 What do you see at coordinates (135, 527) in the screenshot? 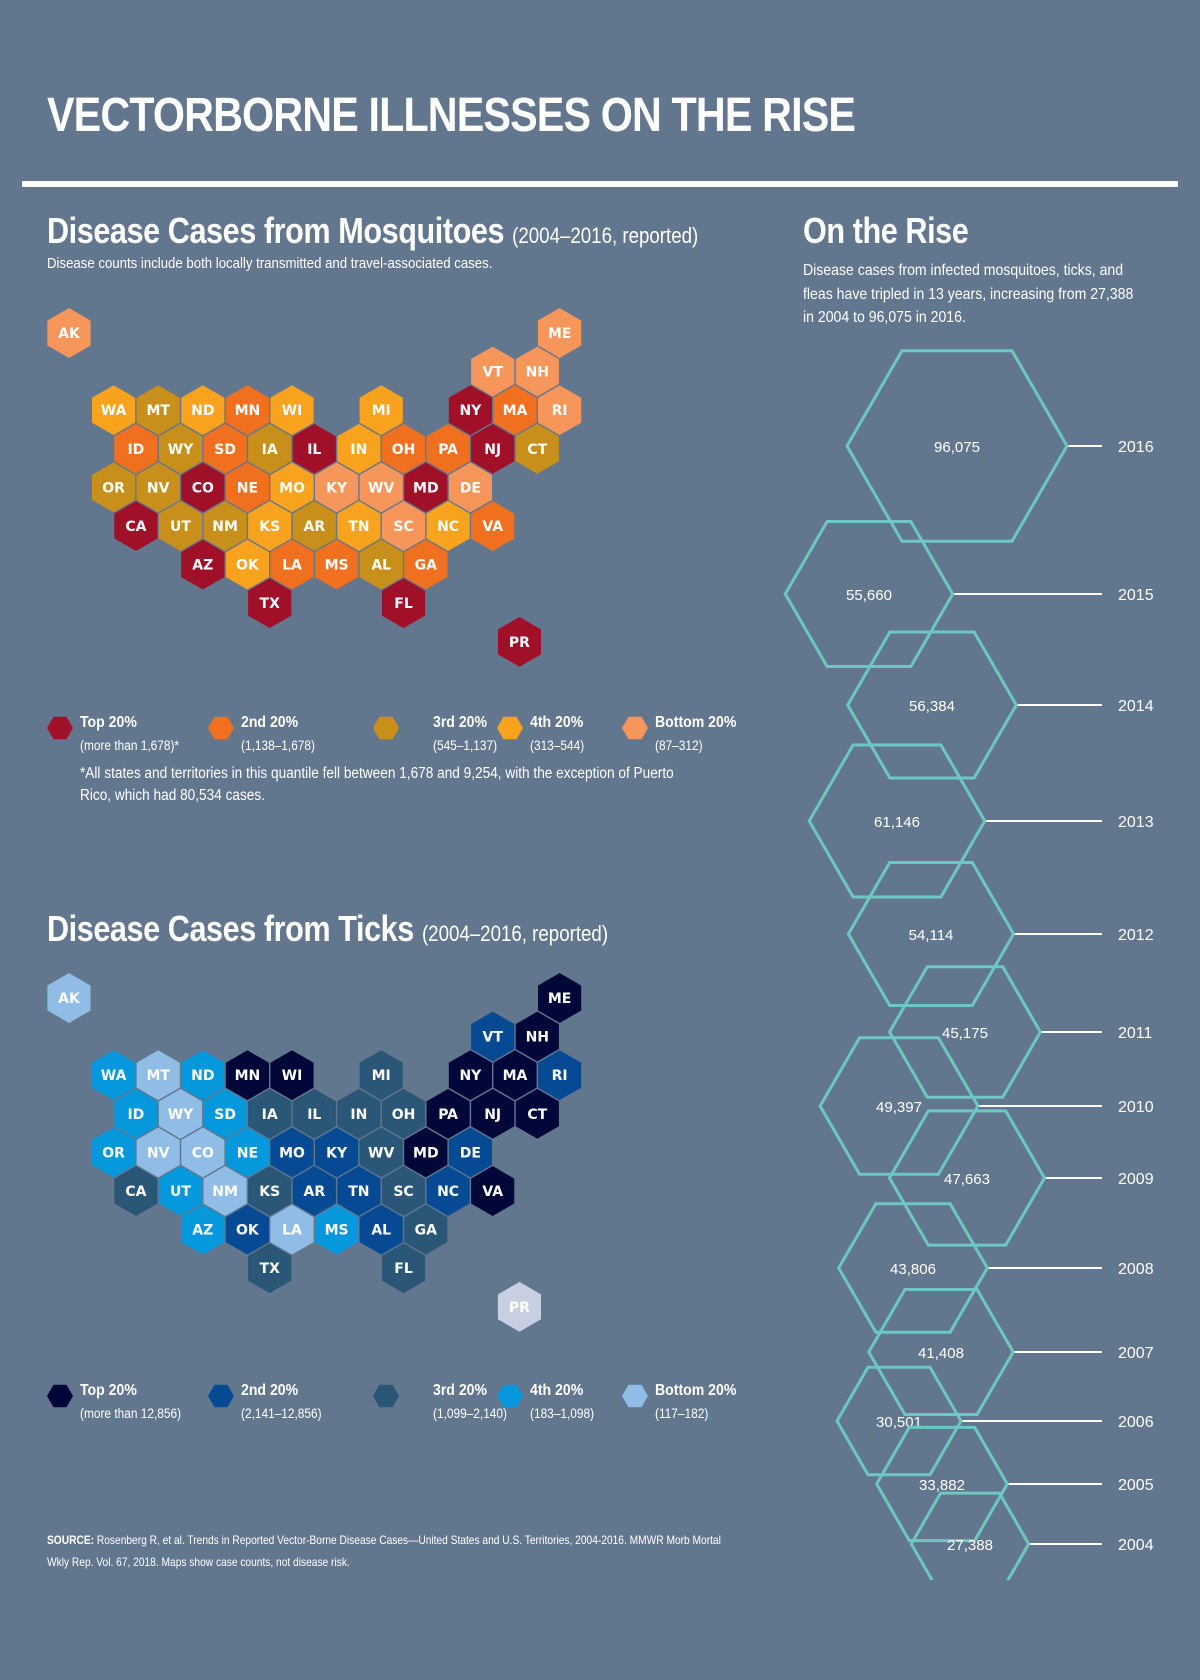
I see `state-label: CA` at bounding box center [135, 527].